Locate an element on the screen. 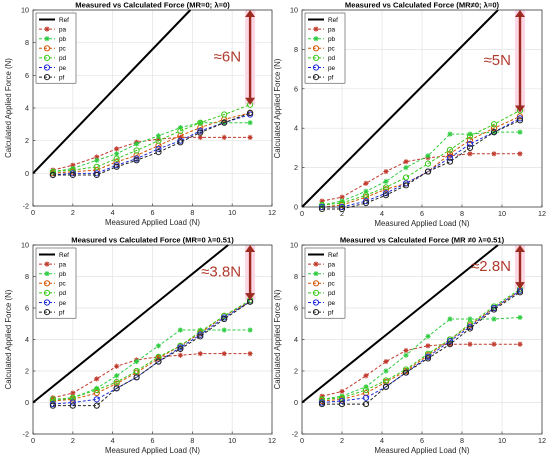 This screenshot has width=550, height=462. legend-label-pd: pd is located at coordinates (332, 293).